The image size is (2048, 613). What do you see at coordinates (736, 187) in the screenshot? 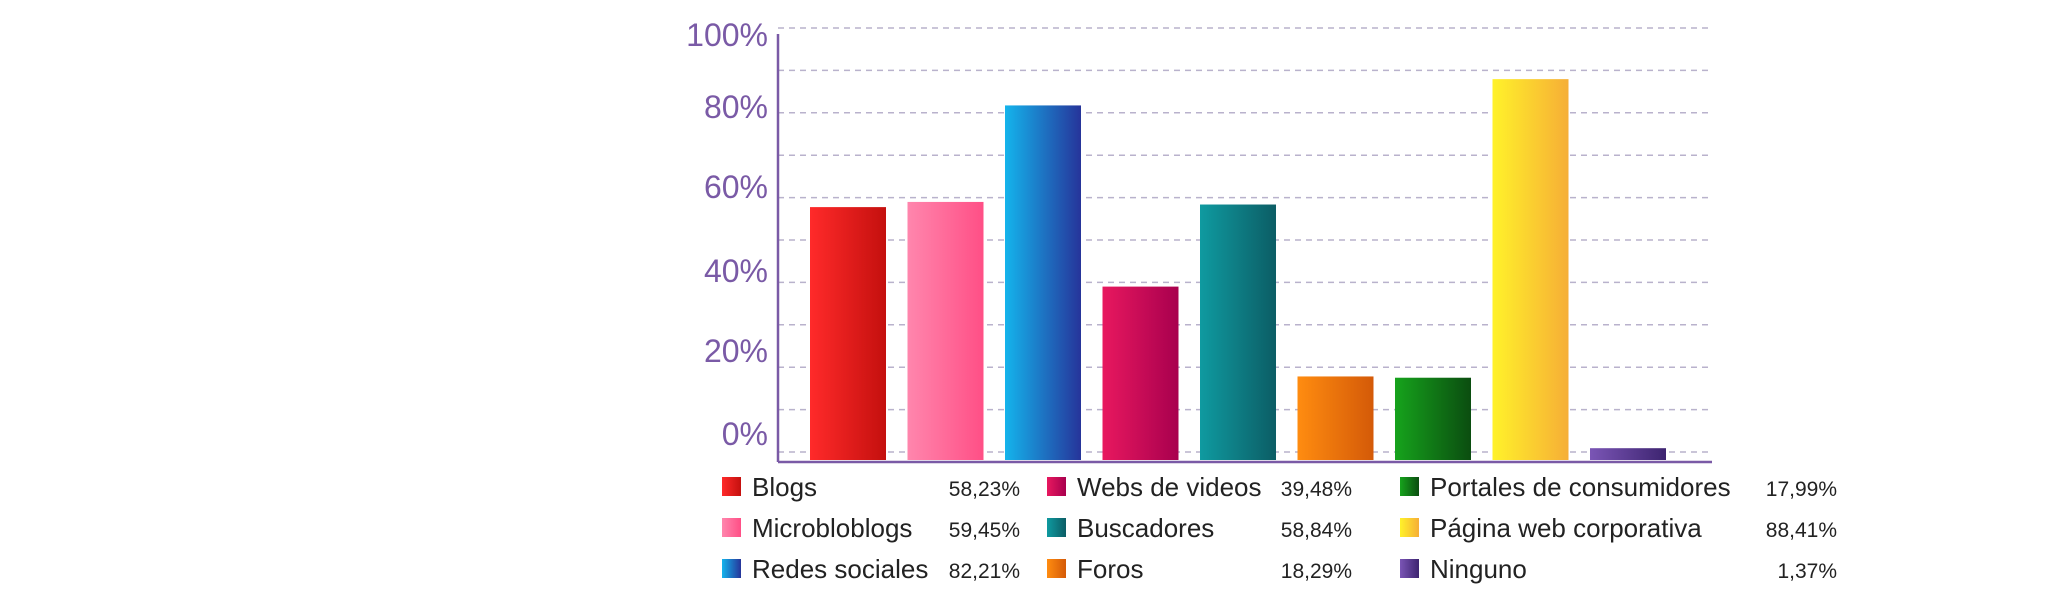
I see `y-tick-label: 60%` at bounding box center [736, 187].